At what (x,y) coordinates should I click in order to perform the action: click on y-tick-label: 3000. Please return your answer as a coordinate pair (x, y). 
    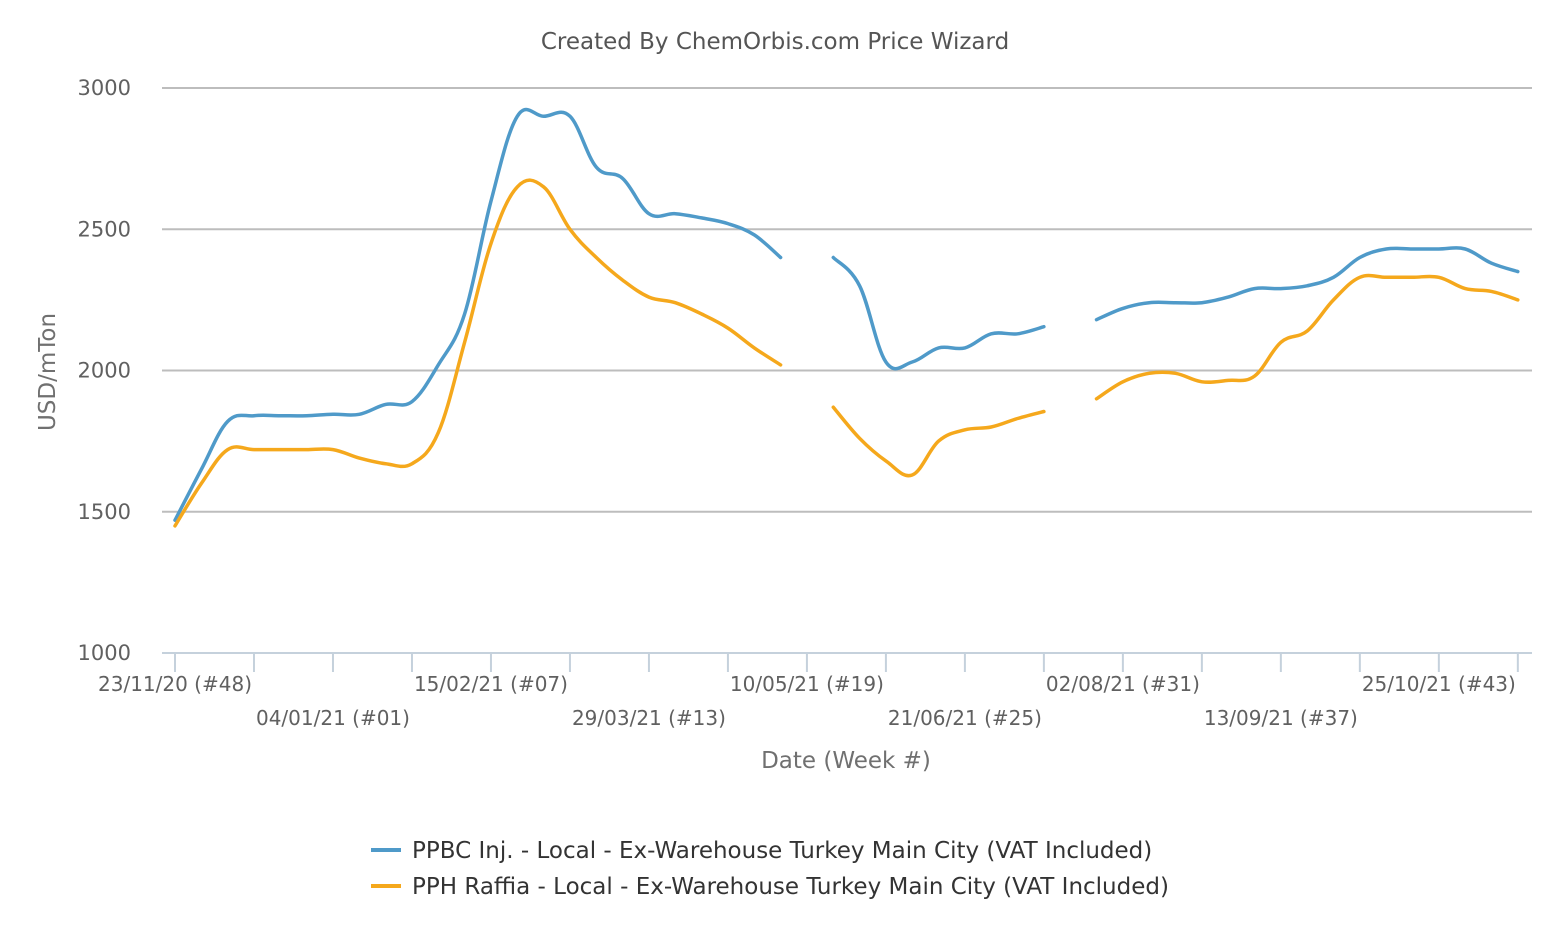
    Looking at the image, I should click on (104, 88).